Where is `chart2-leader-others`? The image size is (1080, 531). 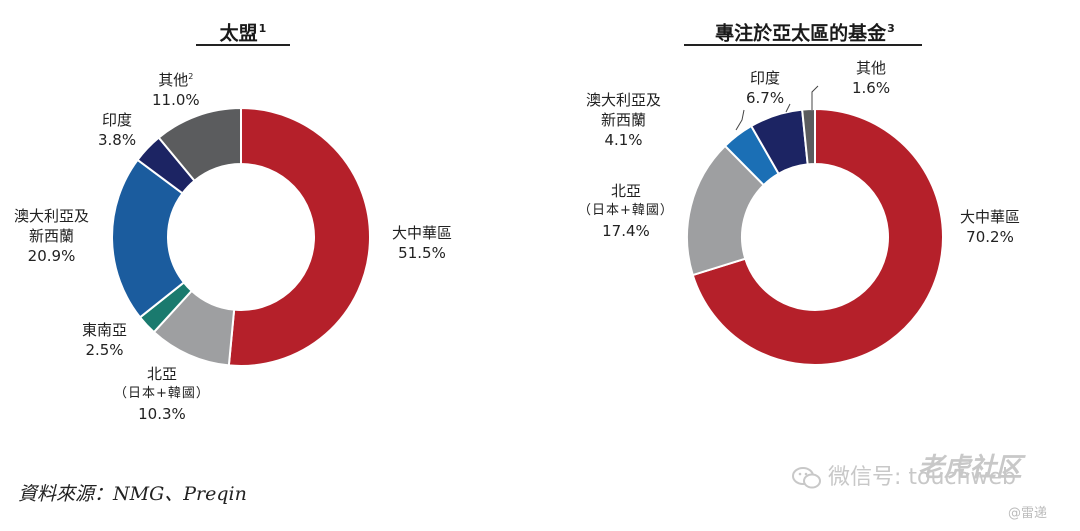 chart2-leader-others is located at coordinates (815, 97).